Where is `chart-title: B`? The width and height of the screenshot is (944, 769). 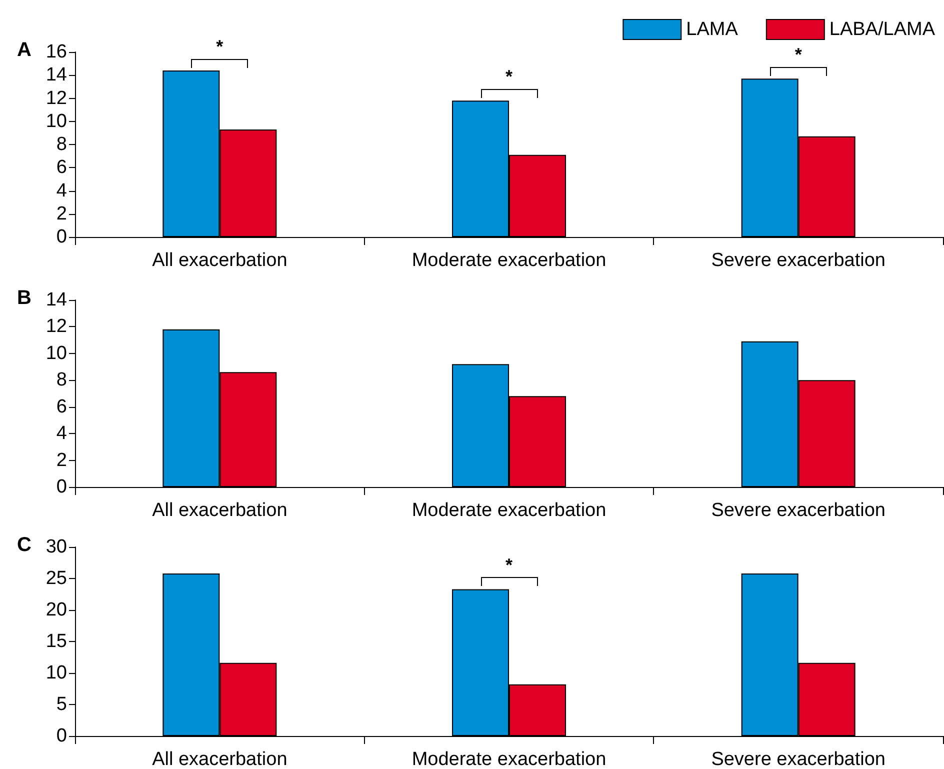 chart-title: B is located at coordinates (24, 298).